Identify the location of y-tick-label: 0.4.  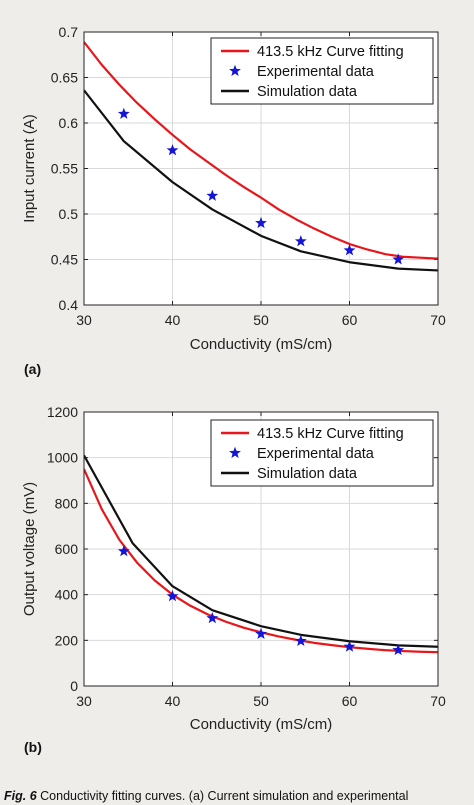
(69, 305).